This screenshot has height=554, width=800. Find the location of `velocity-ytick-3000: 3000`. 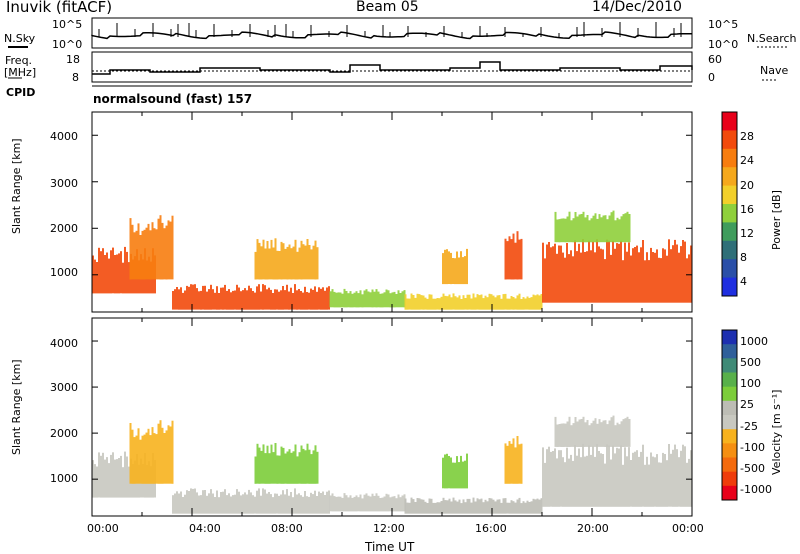

velocity-ytick-3000: 3000 is located at coordinates (64, 387).